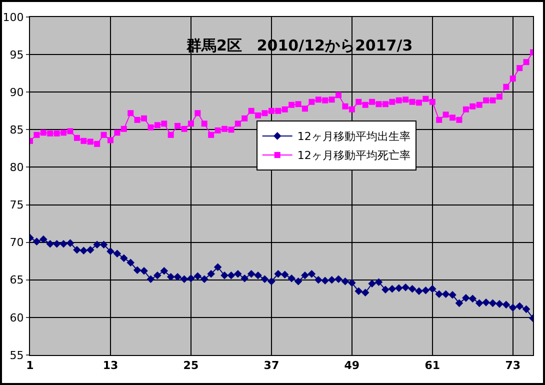 The height and width of the screenshot is (385, 545). What do you see at coordinates (17, 317) in the screenshot?
I see `y-tick-label: 60` at bounding box center [17, 317].